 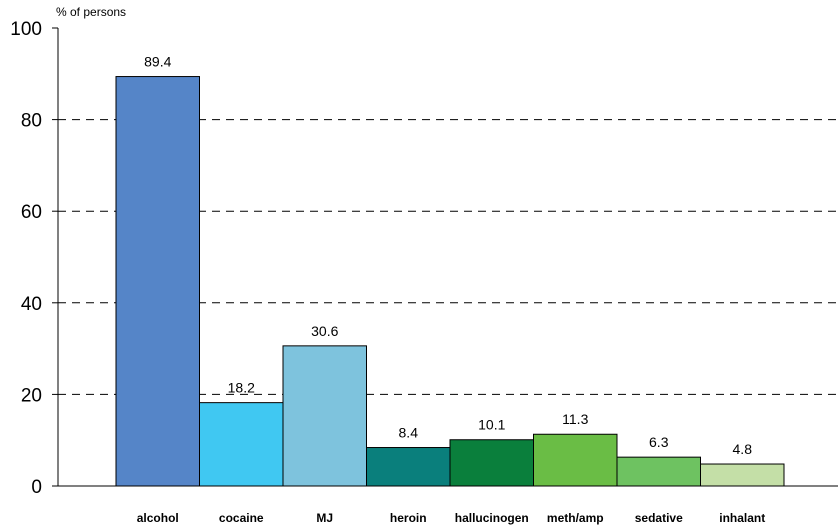 What do you see at coordinates (659, 518) in the screenshot?
I see `x-tick-label: sedative` at bounding box center [659, 518].